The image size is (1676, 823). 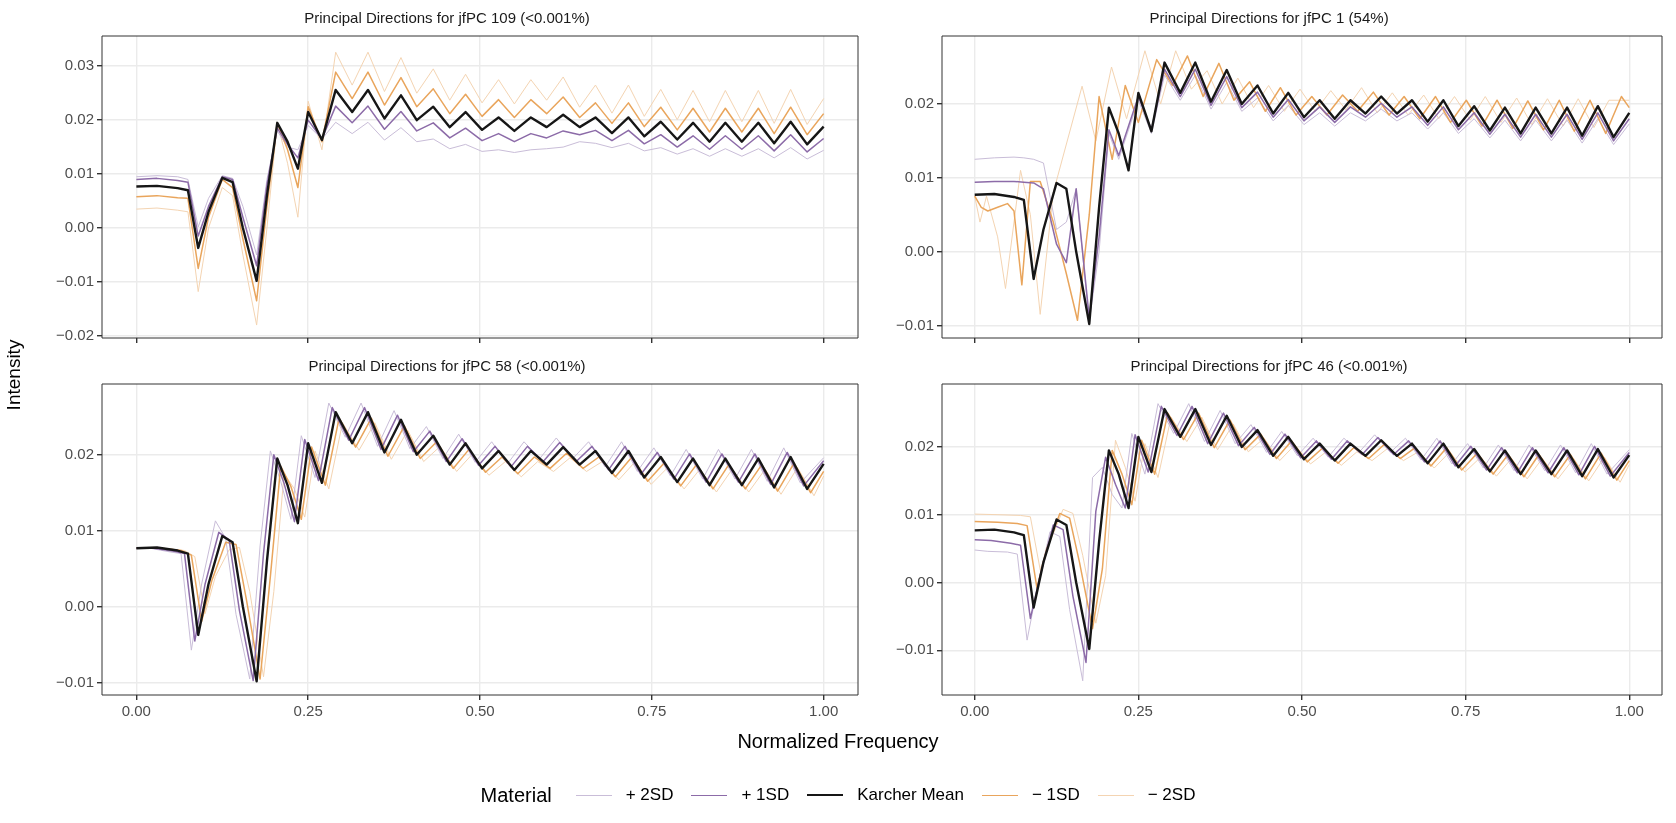 I want to click on legend-label: + 2SD, so click(x=649, y=795).